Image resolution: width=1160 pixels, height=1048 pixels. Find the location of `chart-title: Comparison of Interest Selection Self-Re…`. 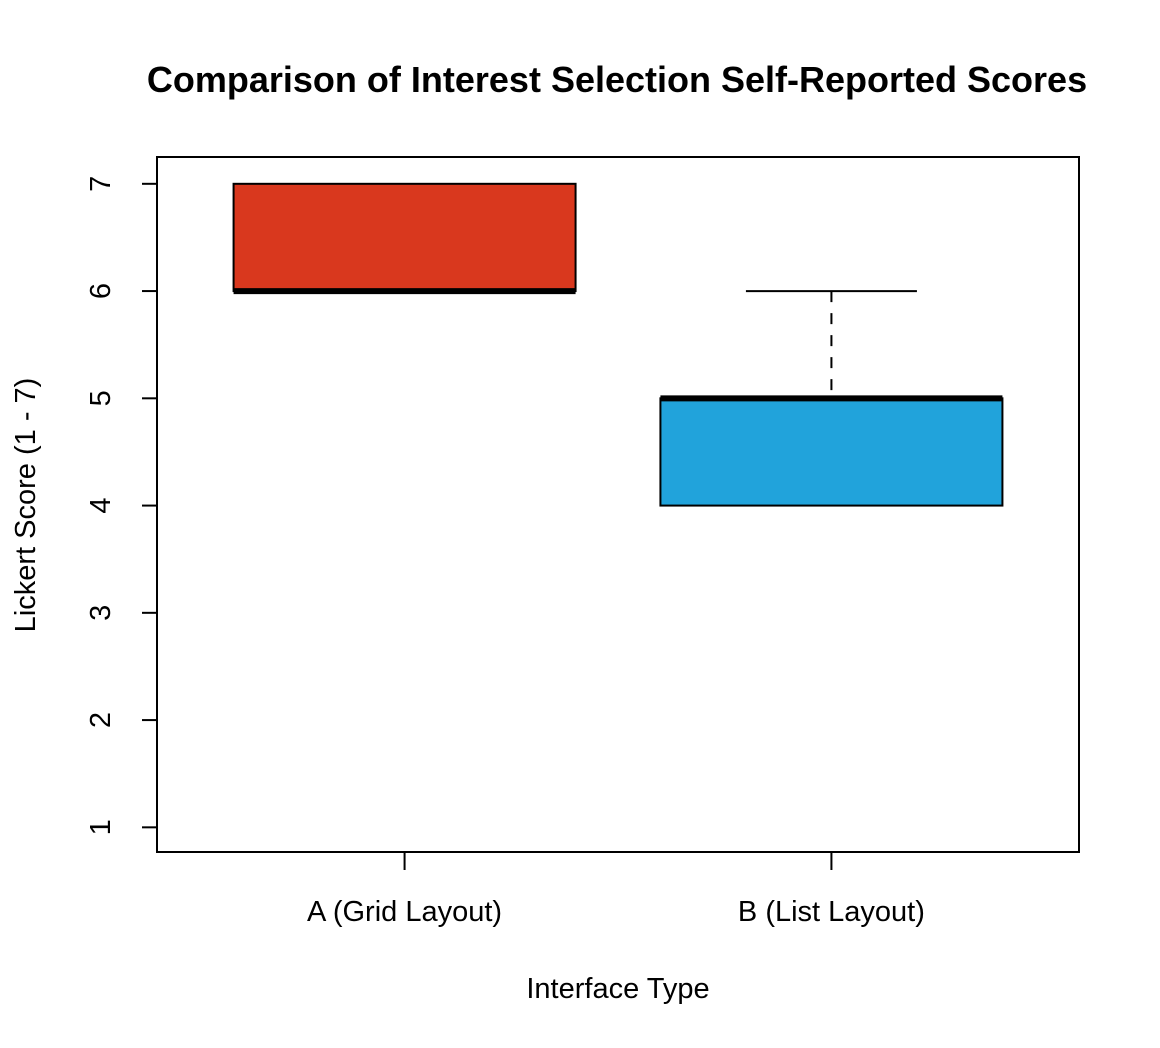

chart-title: Comparison of Interest Selection Self-Re… is located at coordinates (617, 79).